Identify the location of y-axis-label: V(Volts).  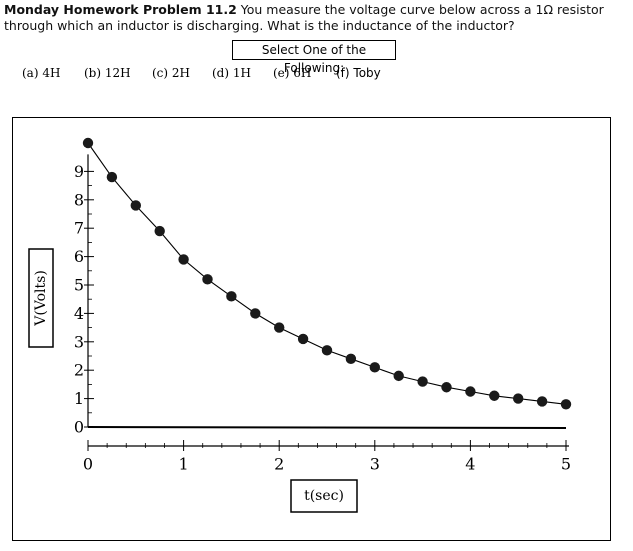
(41, 298).